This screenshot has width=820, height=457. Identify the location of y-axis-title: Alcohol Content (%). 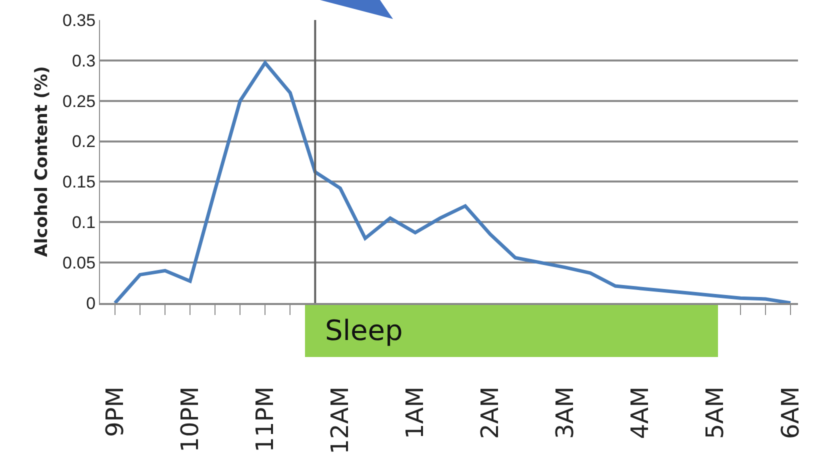
(42, 161).